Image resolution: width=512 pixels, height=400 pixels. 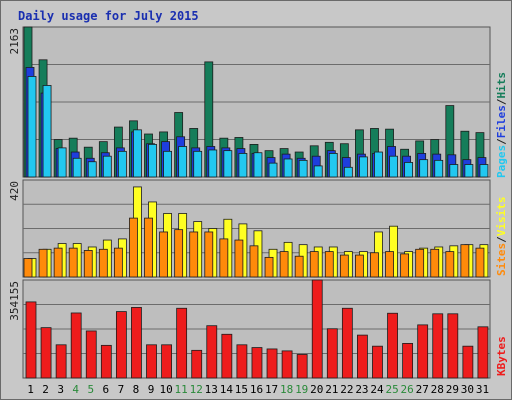 I want to click on x-tick-label: 15, so click(x=241, y=389).